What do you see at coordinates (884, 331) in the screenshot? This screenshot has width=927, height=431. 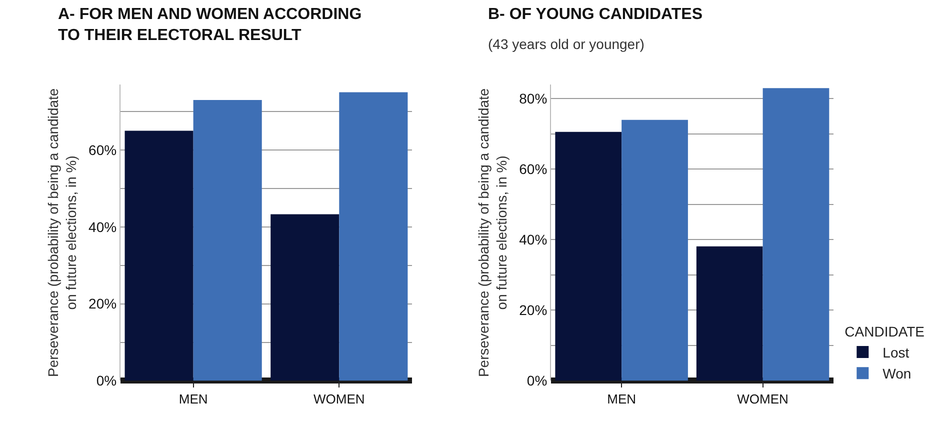 I see `legend-title: CANDIDATE` at bounding box center [884, 331].